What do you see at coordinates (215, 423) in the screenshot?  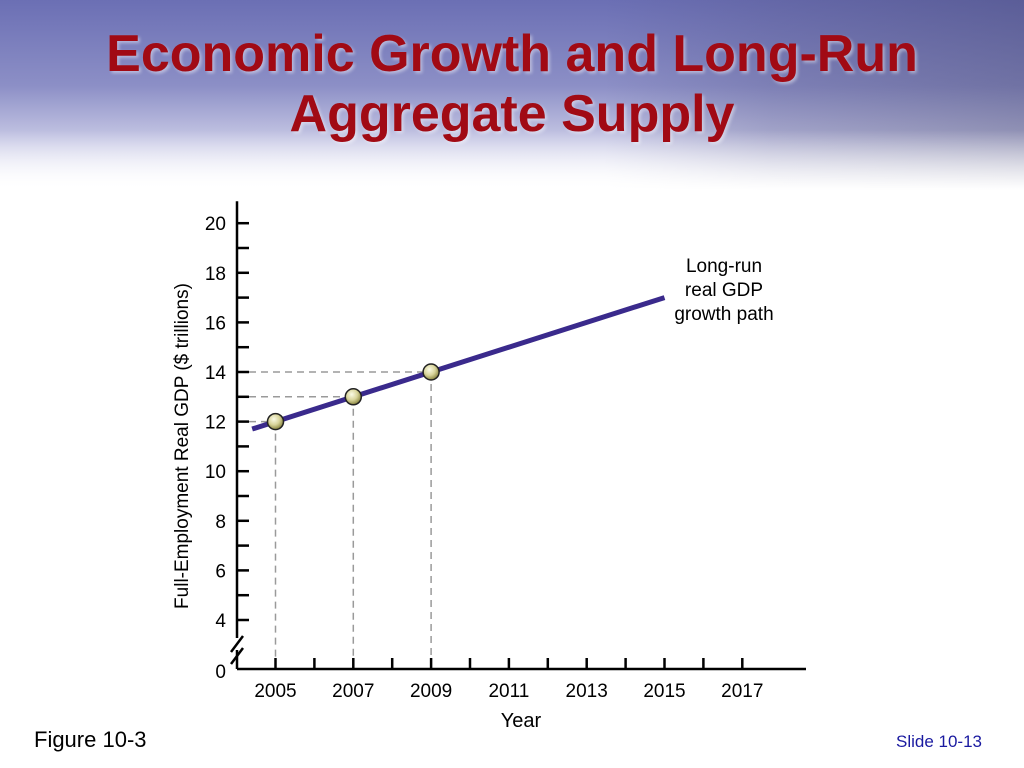 I see `y-tick-label: 12` at bounding box center [215, 423].